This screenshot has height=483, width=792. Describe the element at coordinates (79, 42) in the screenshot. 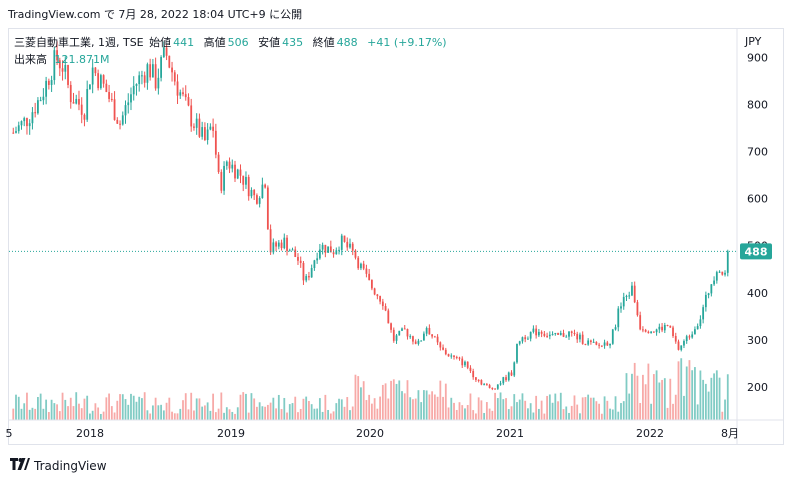

I see `symbol-title: 三菱自動車工業, 1週, TSE` at that location.